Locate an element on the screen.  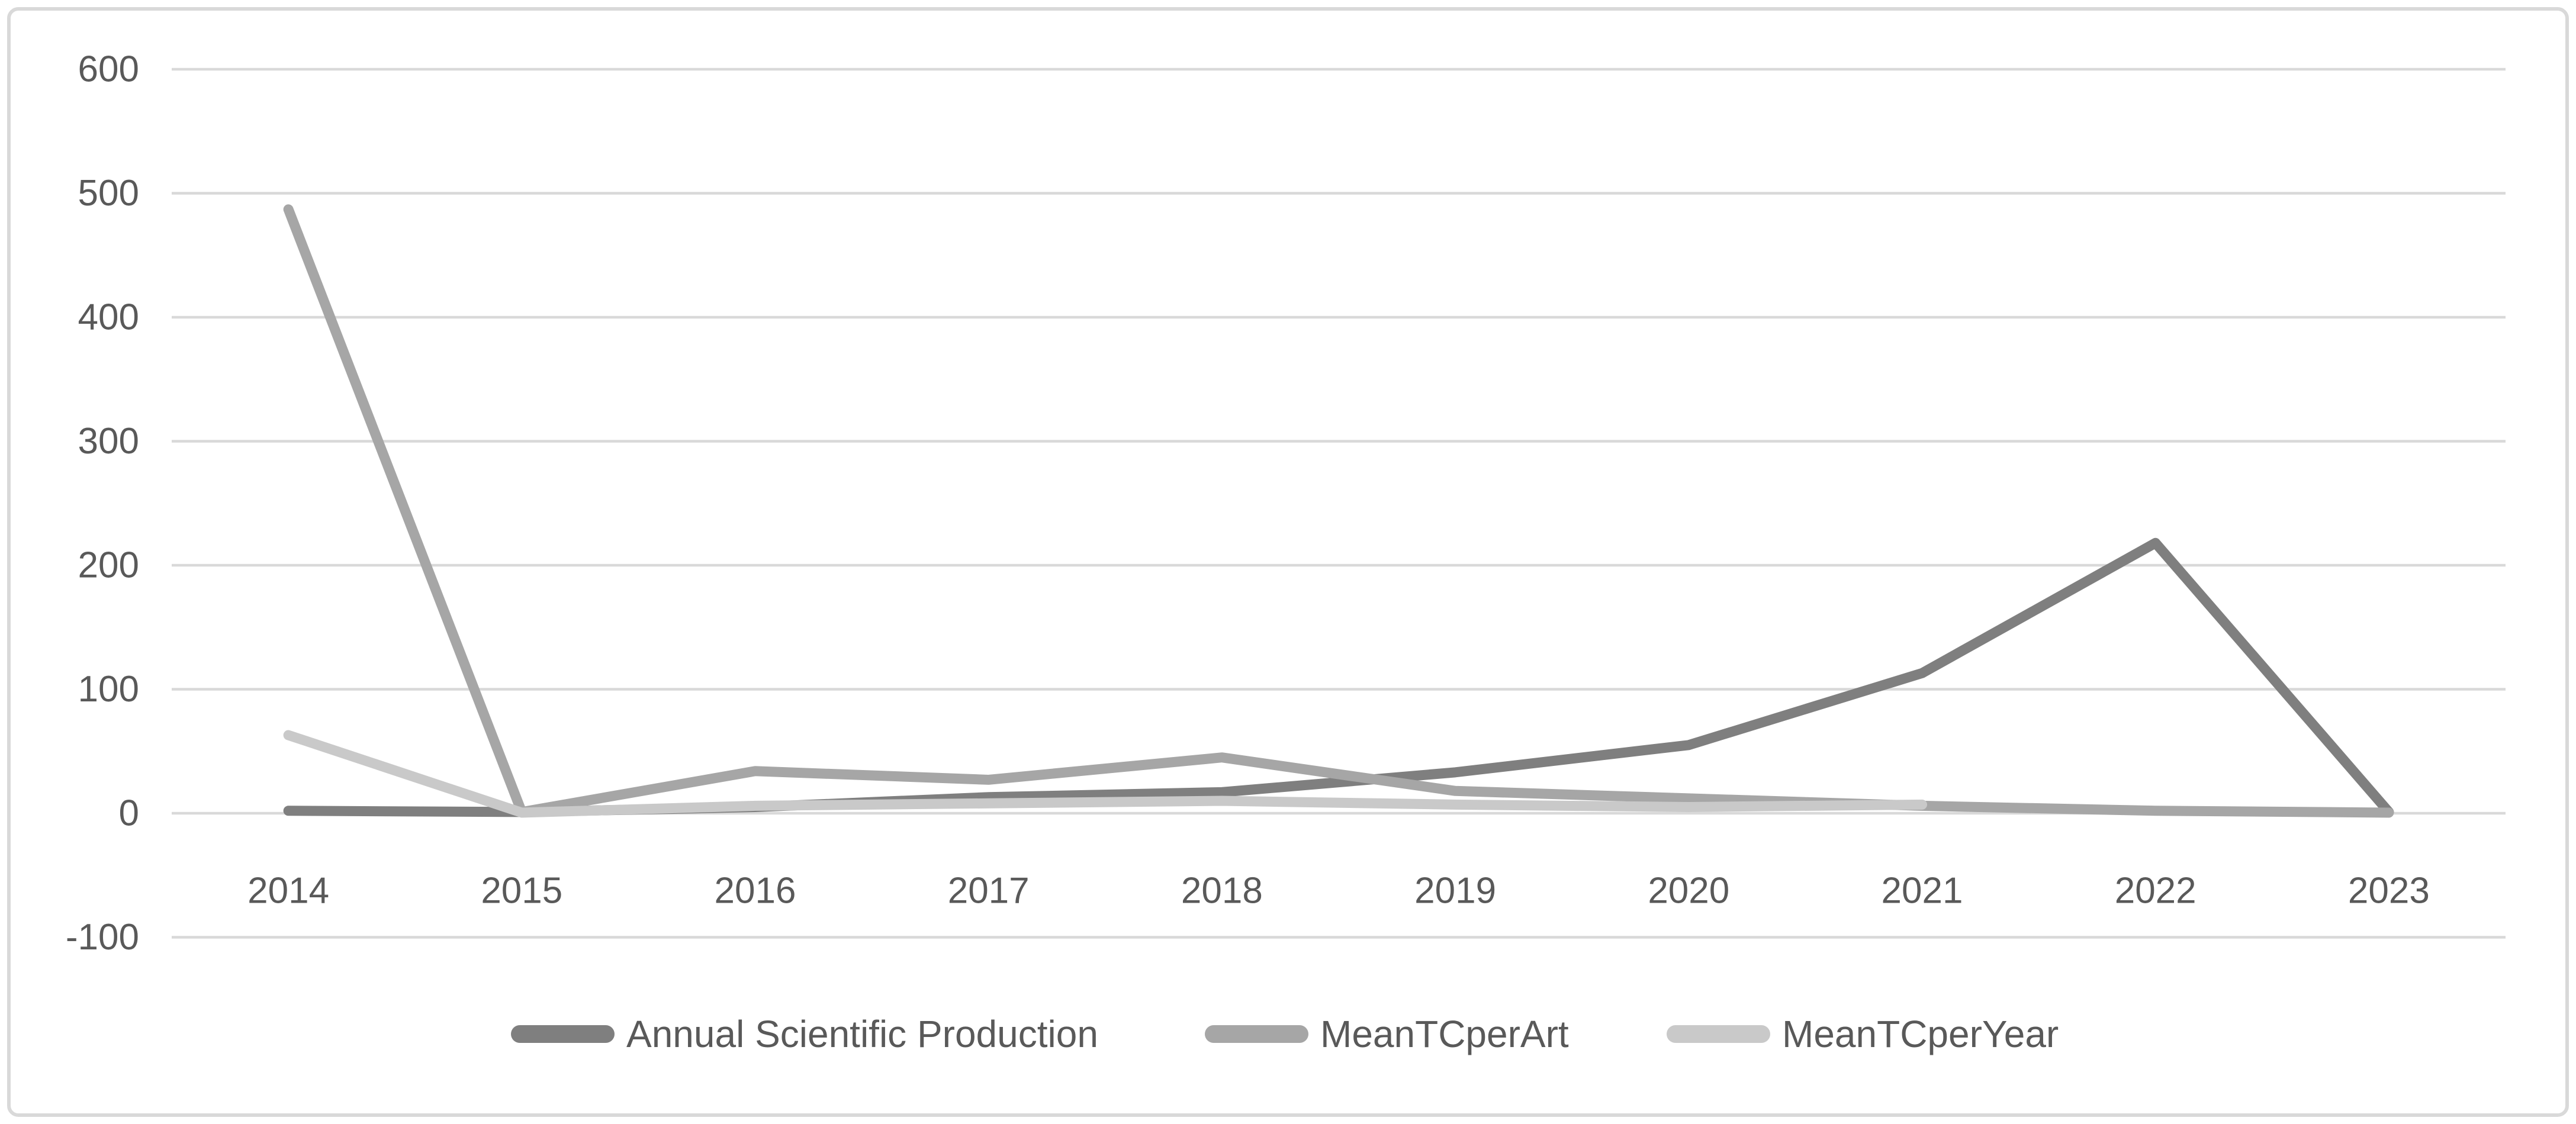
x-axis-tick-labels: 2014 2015 2016 2017 2018 2019 2020 2021 2022 2023 is located at coordinates (1338, 892).